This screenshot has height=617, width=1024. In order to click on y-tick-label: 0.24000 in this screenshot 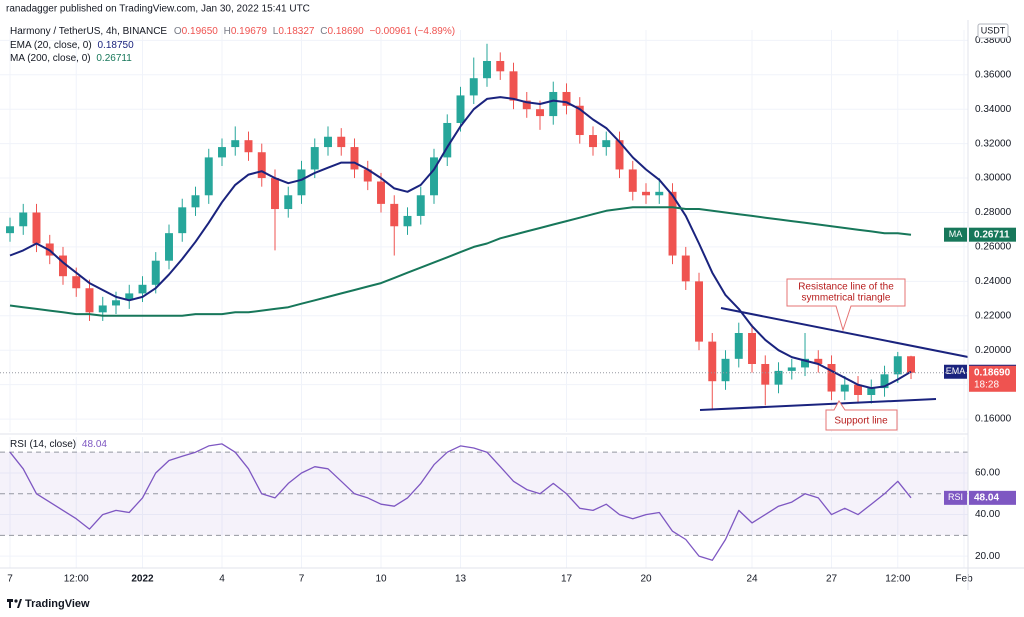, I will do `click(993, 281)`.